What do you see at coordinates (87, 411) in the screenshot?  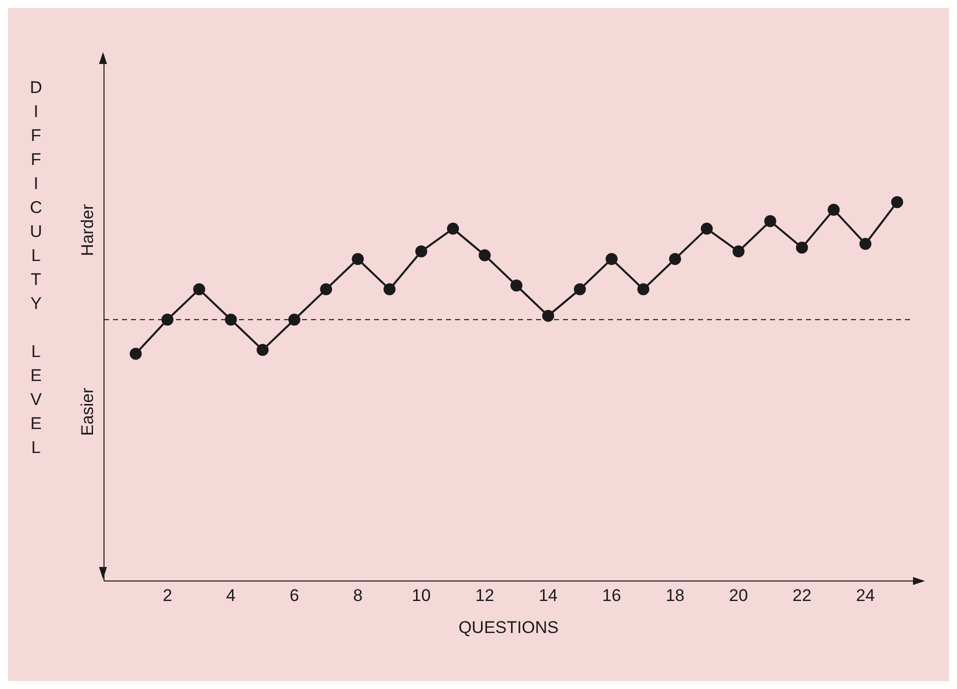 I see `text: Easier` at bounding box center [87, 411].